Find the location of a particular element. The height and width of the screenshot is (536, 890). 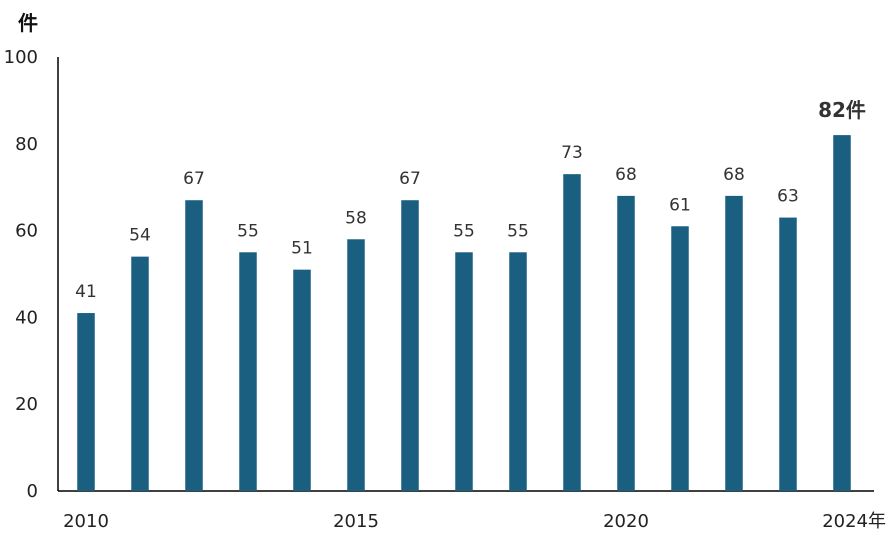

bar-value-label: 63 is located at coordinates (788, 197).